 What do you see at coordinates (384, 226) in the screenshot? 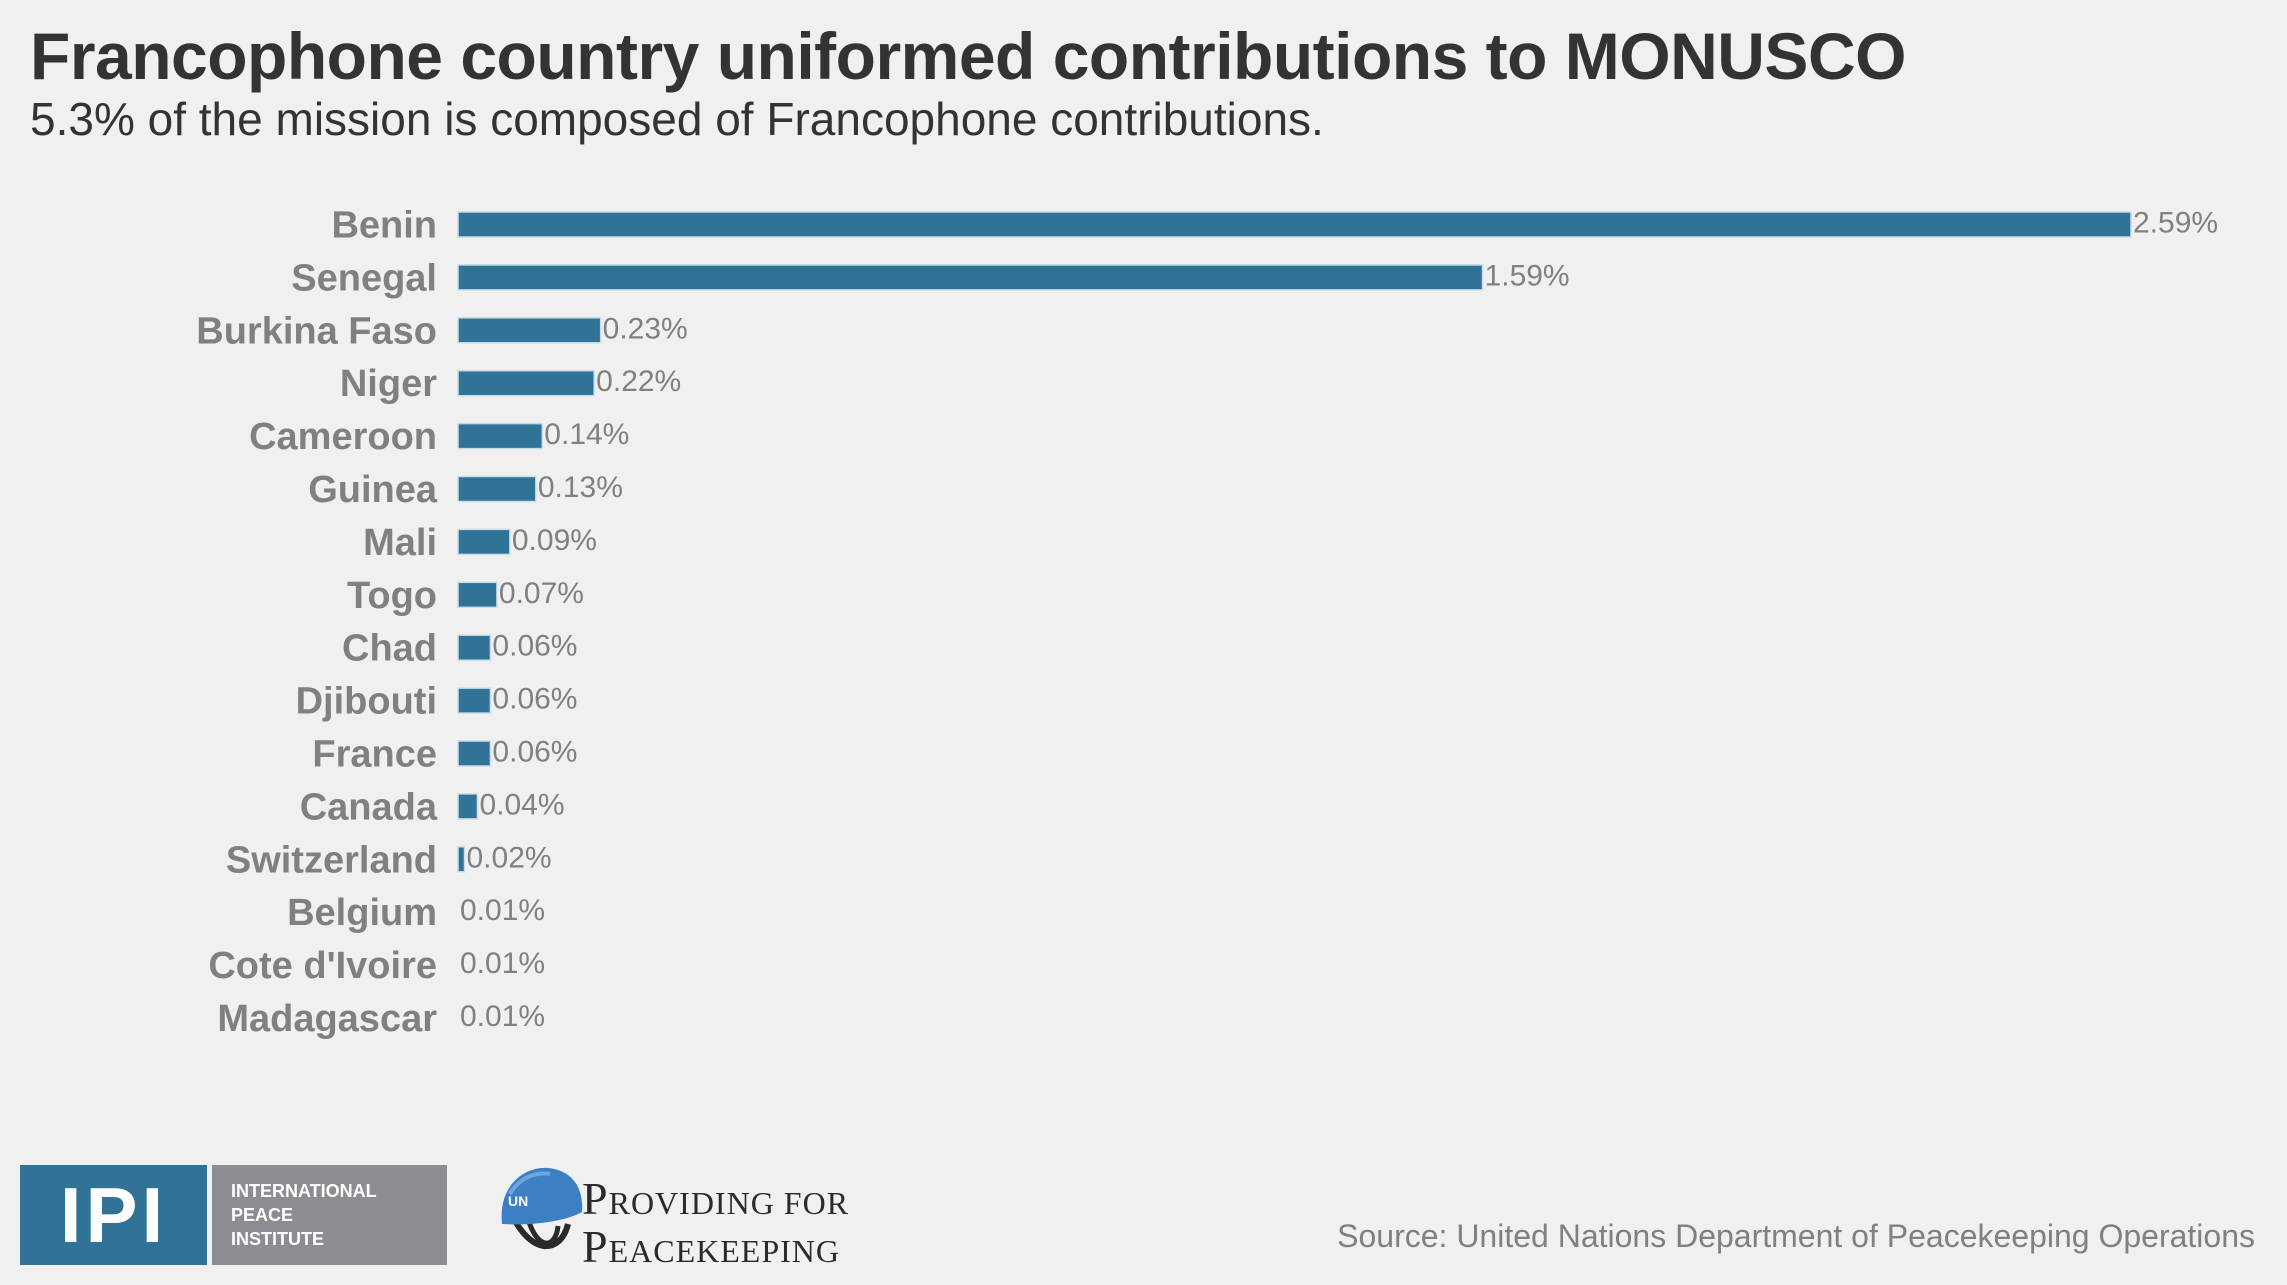
I see `category-label: Benin` at bounding box center [384, 226].